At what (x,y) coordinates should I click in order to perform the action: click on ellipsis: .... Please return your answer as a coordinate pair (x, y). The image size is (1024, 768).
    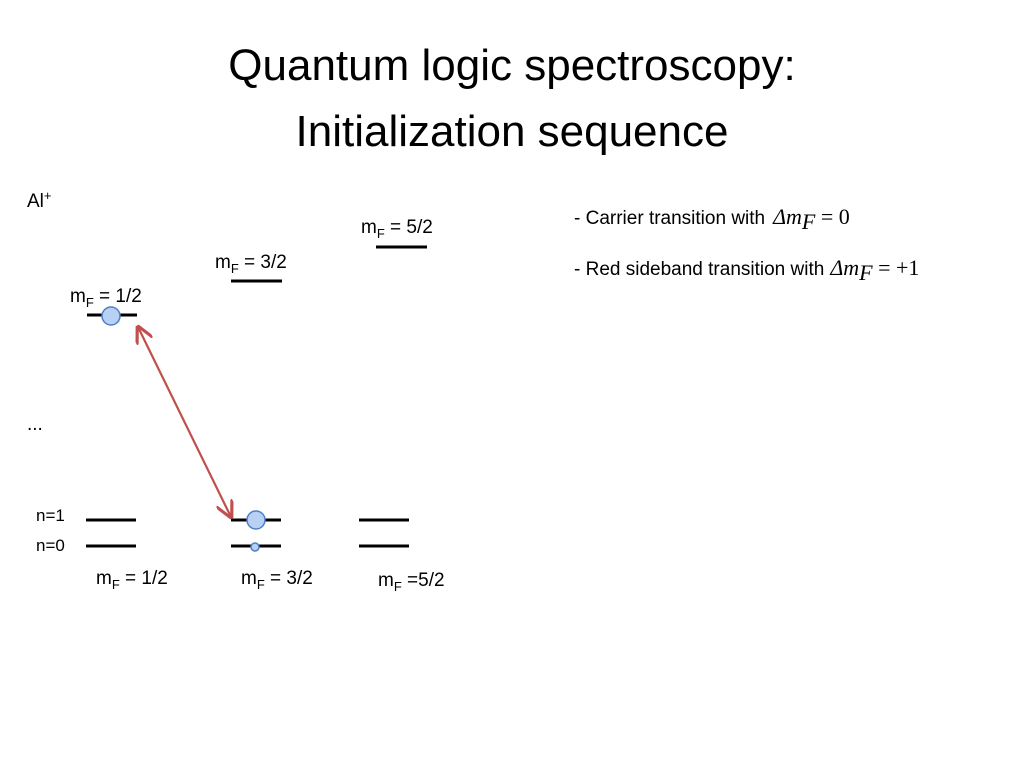
    Looking at the image, I should click on (35, 424).